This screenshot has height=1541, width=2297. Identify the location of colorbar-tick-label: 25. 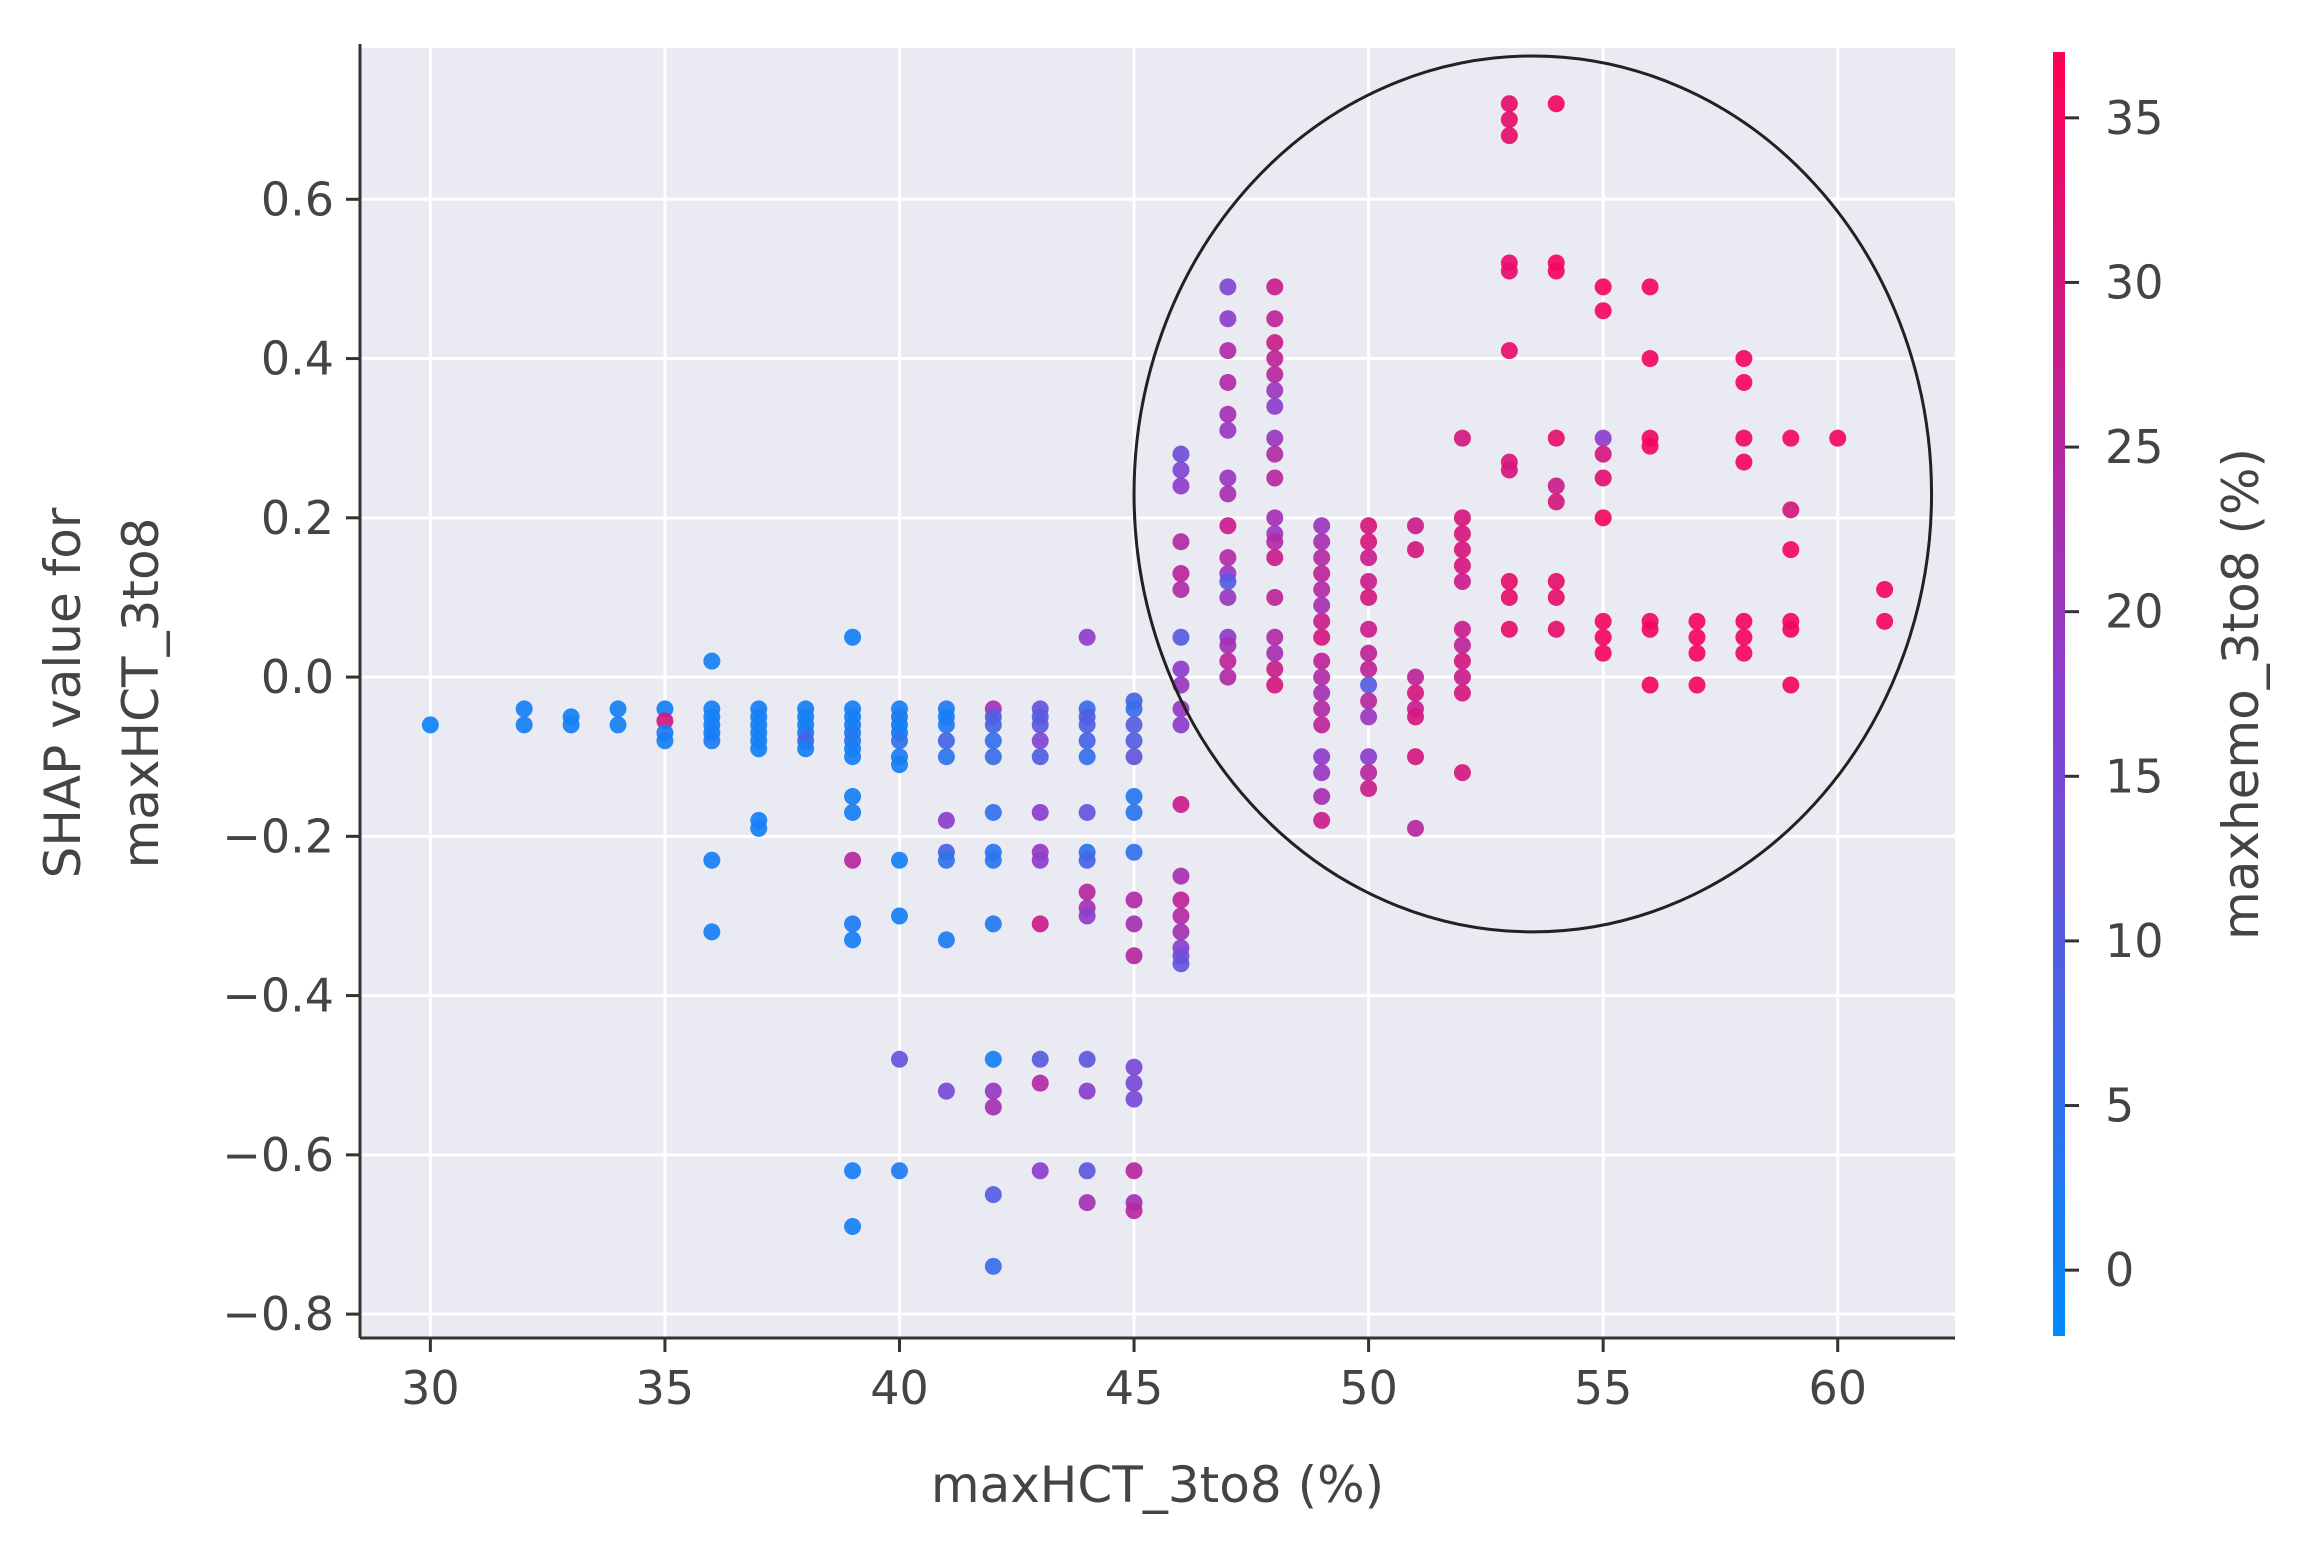
(2134, 447).